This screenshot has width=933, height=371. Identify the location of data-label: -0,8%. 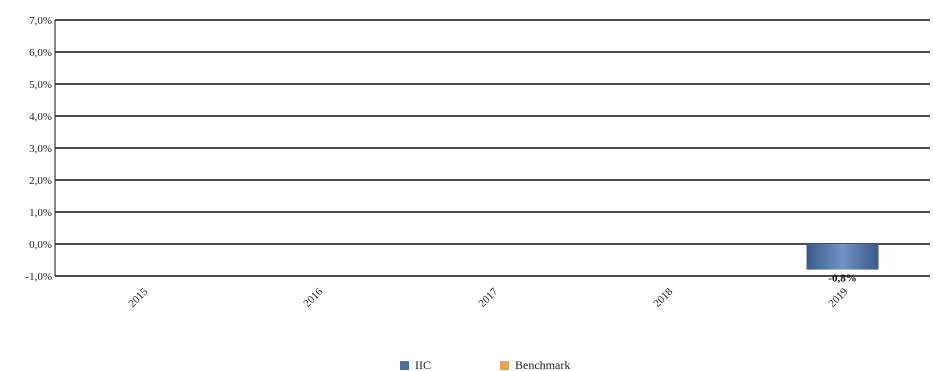
(842, 279).